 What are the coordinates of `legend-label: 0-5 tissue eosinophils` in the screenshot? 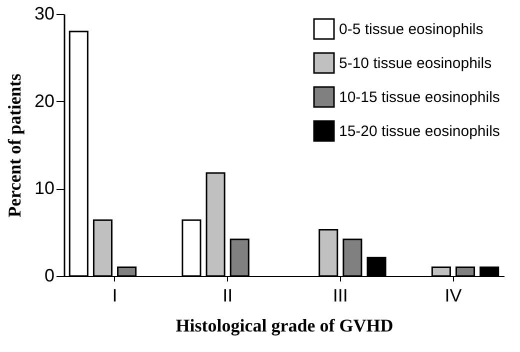 It's located at (411, 29).